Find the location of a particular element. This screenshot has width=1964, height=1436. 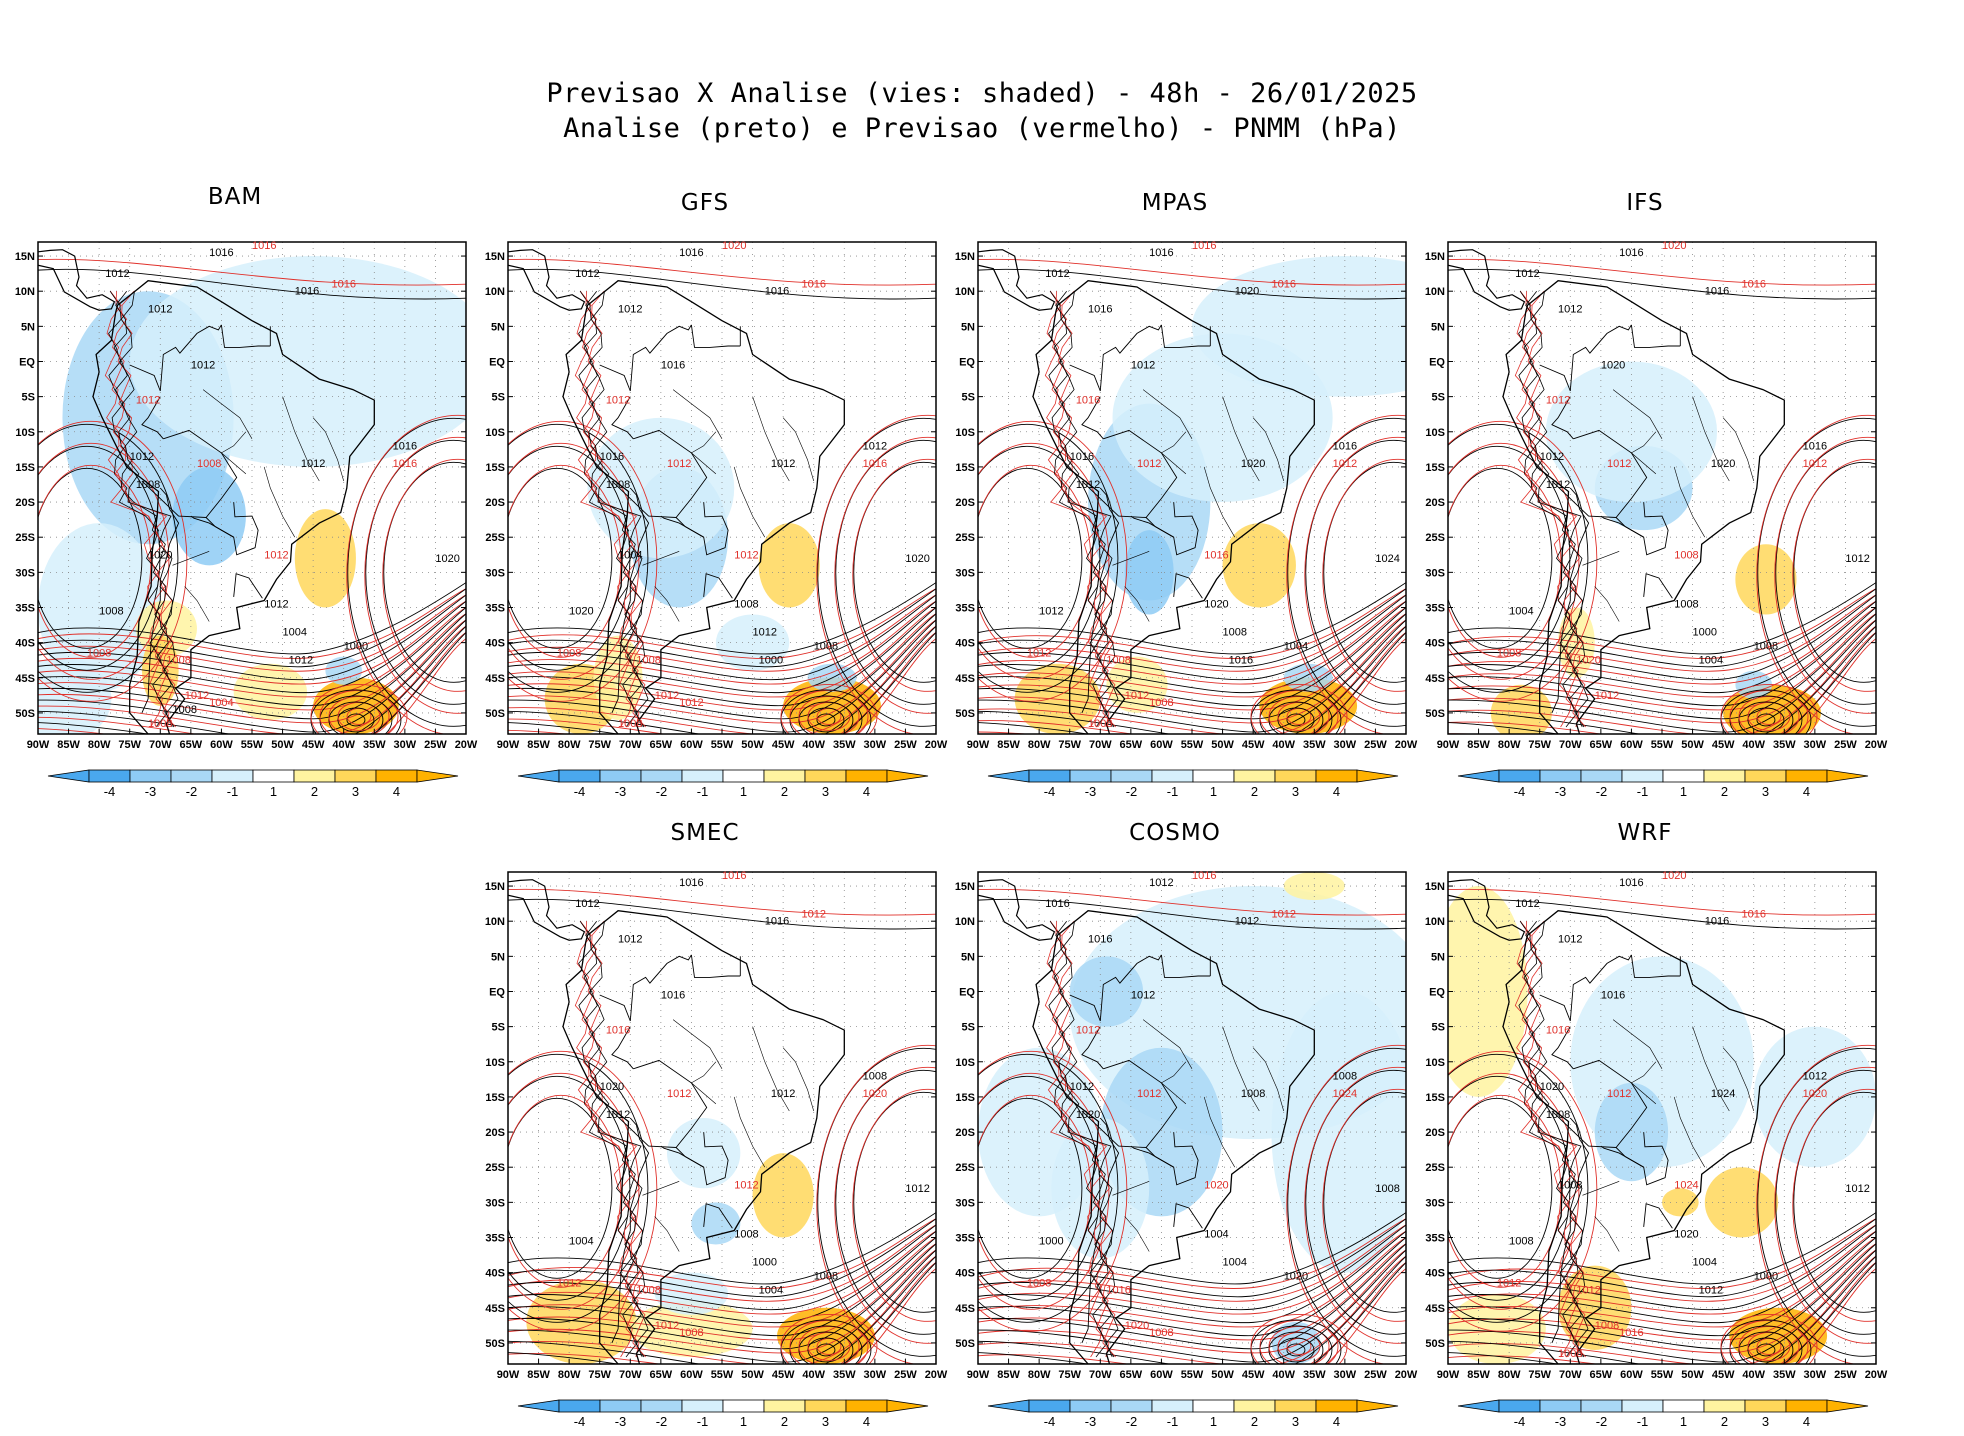

lat-tick-label: 50S is located at coordinates (965, 714).